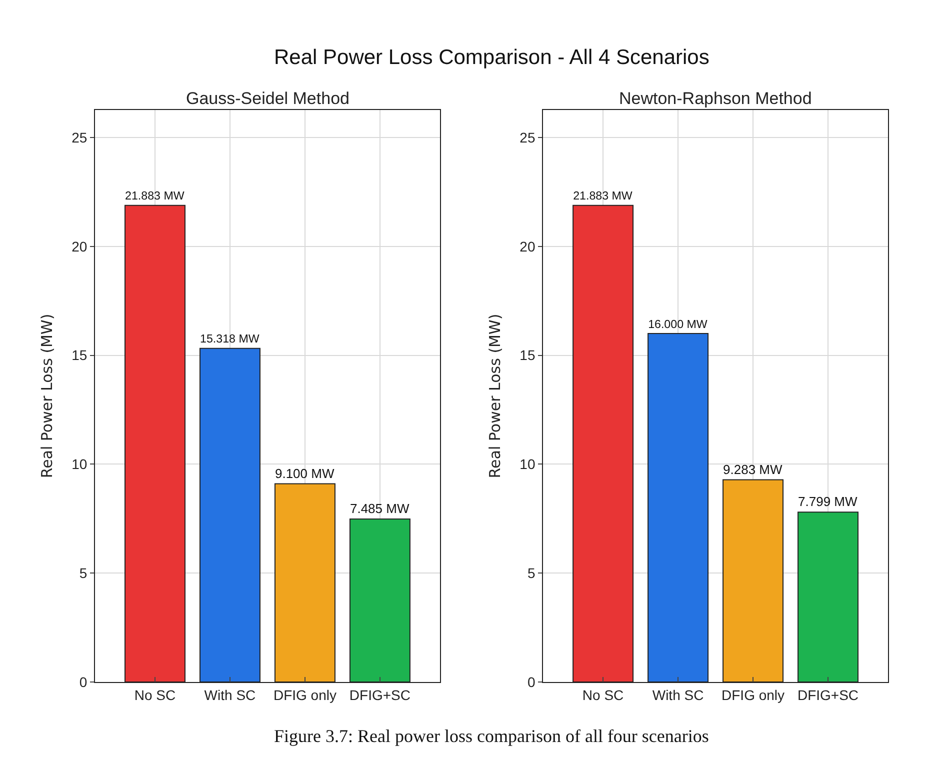  Describe the element at coordinates (491, 736) in the screenshot. I see `caption: Figure 3.7: Real power loss comparison of all four scenarios` at that location.